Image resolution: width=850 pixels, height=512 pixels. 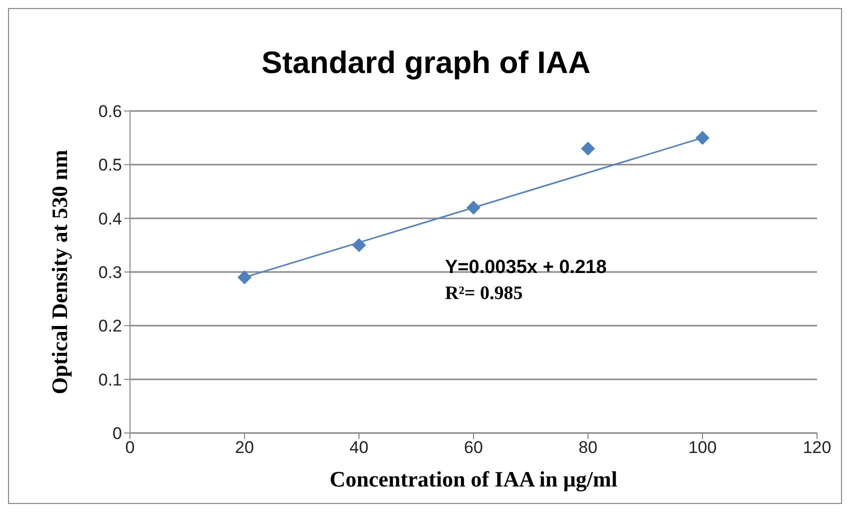 I want to click on y-tick-label: 0.5, so click(x=110, y=165).